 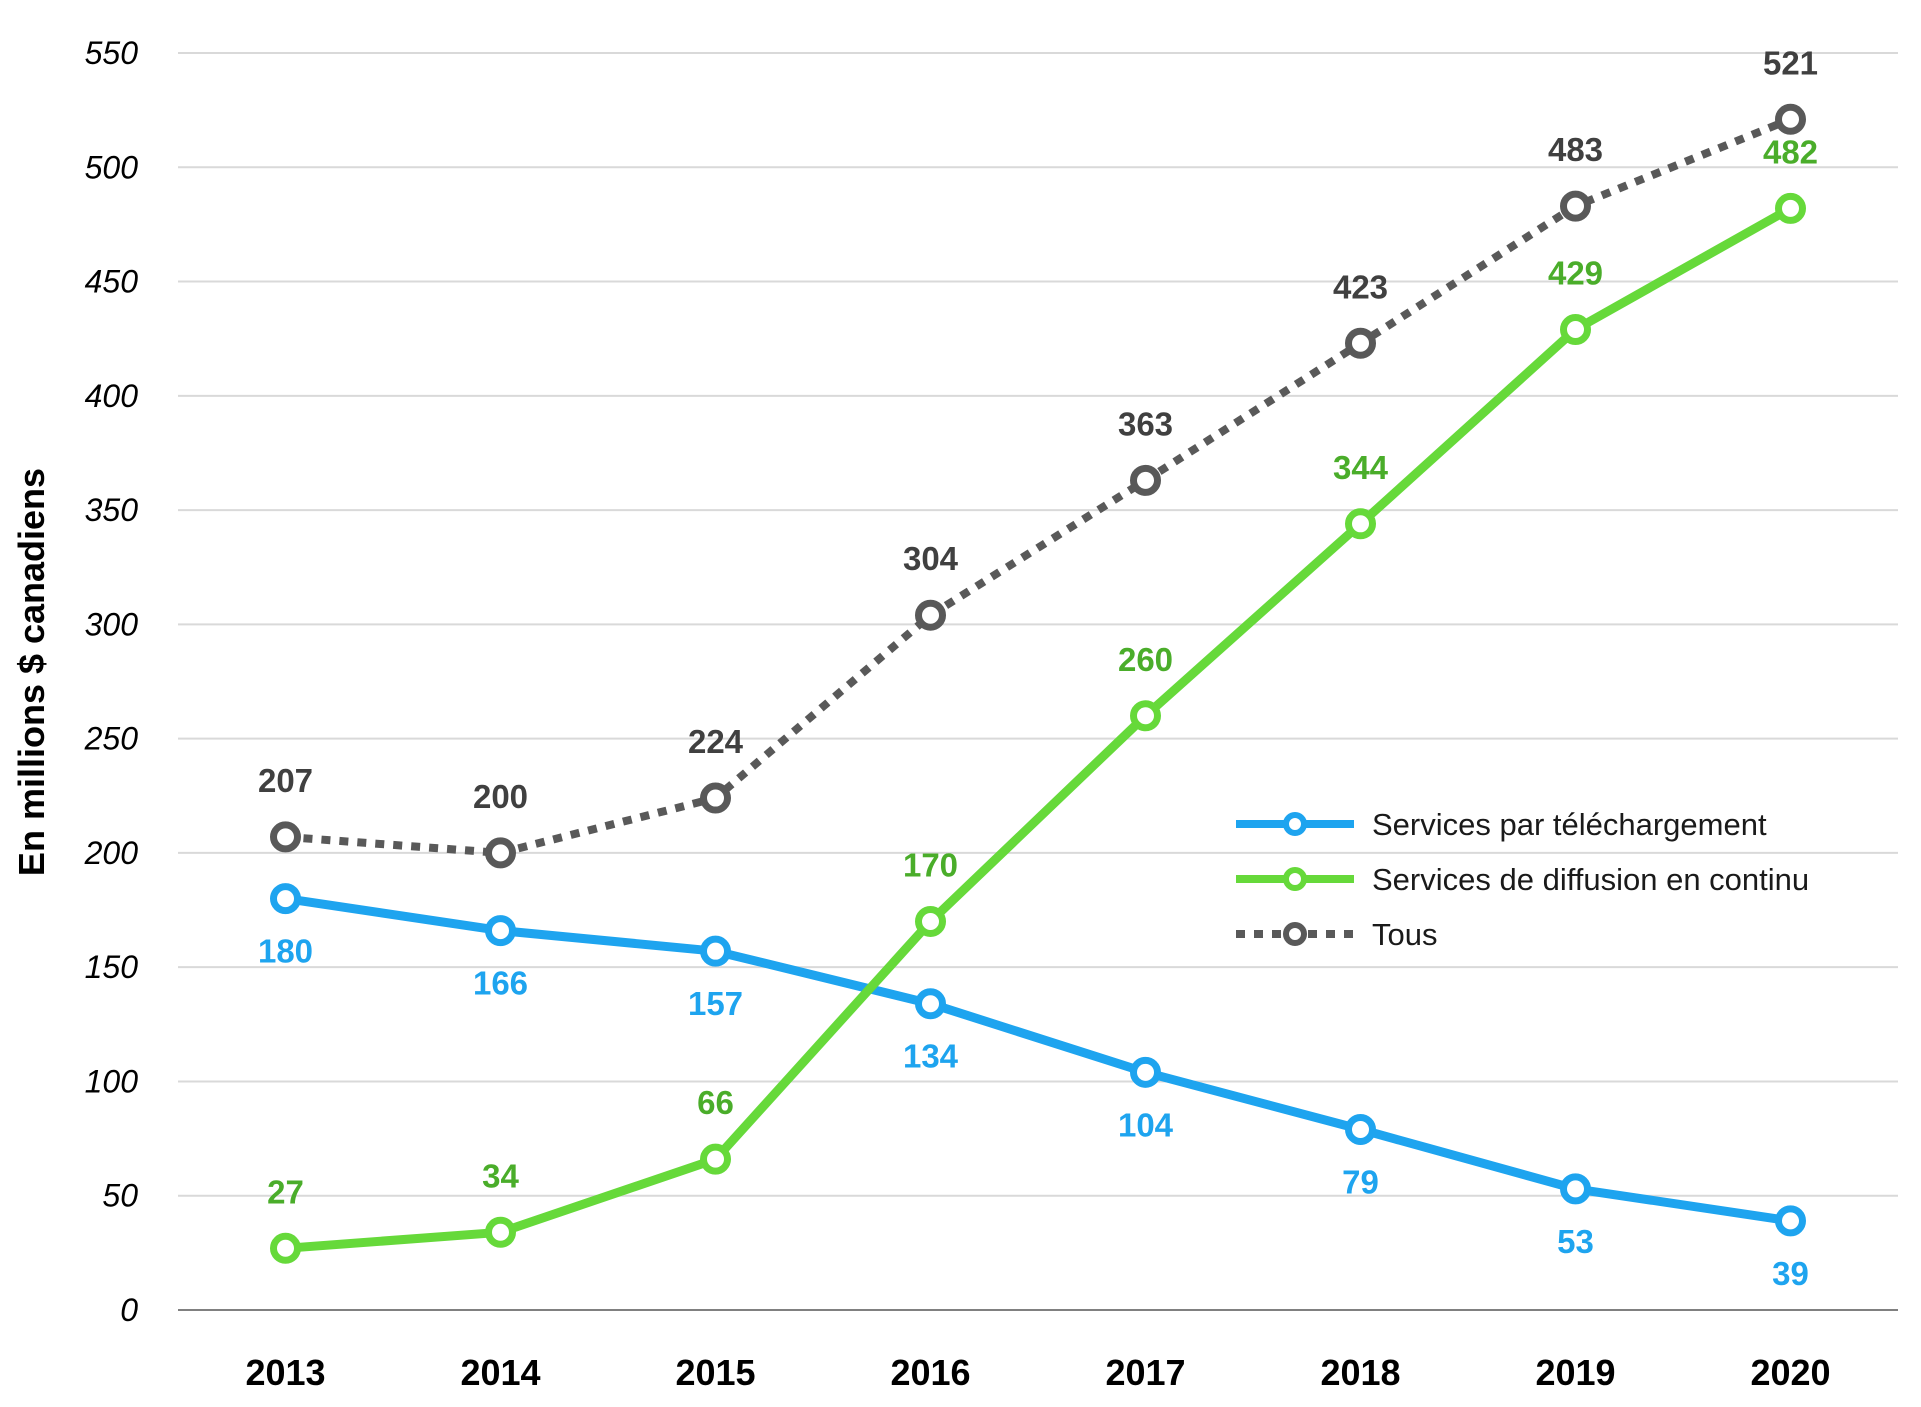 What do you see at coordinates (111, 681) in the screenshot?
I see `y-axis-ticks: 0 50 100 150 200 250 300 350 400 450 500 550` at bounding box center [111, 681].